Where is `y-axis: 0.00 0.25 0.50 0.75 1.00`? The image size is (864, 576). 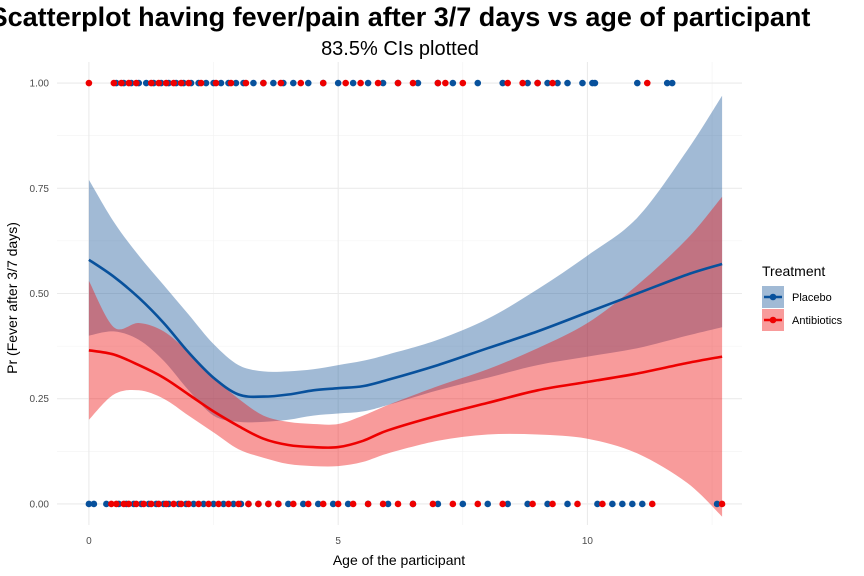
y-axis: 0.00 0.25 0.50 0.75 1.00 is located at coordinates (40, 295).